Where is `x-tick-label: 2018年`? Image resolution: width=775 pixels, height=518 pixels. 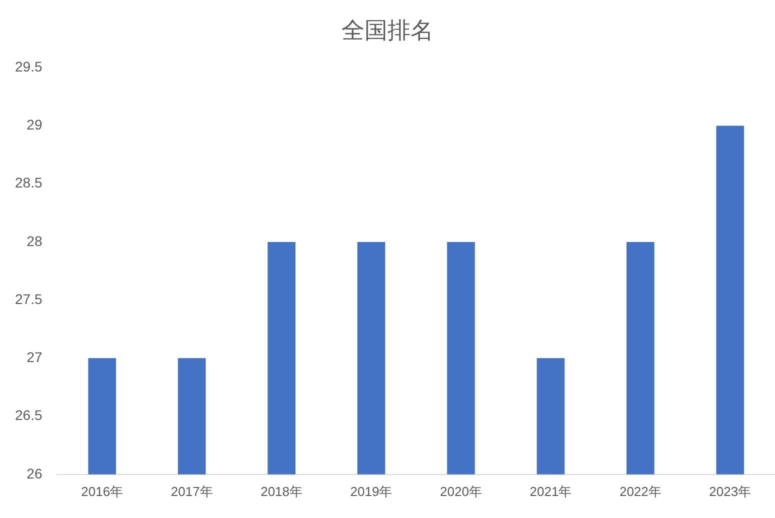
x-tick-label: 2018年 is located at coordinates (281, 491).